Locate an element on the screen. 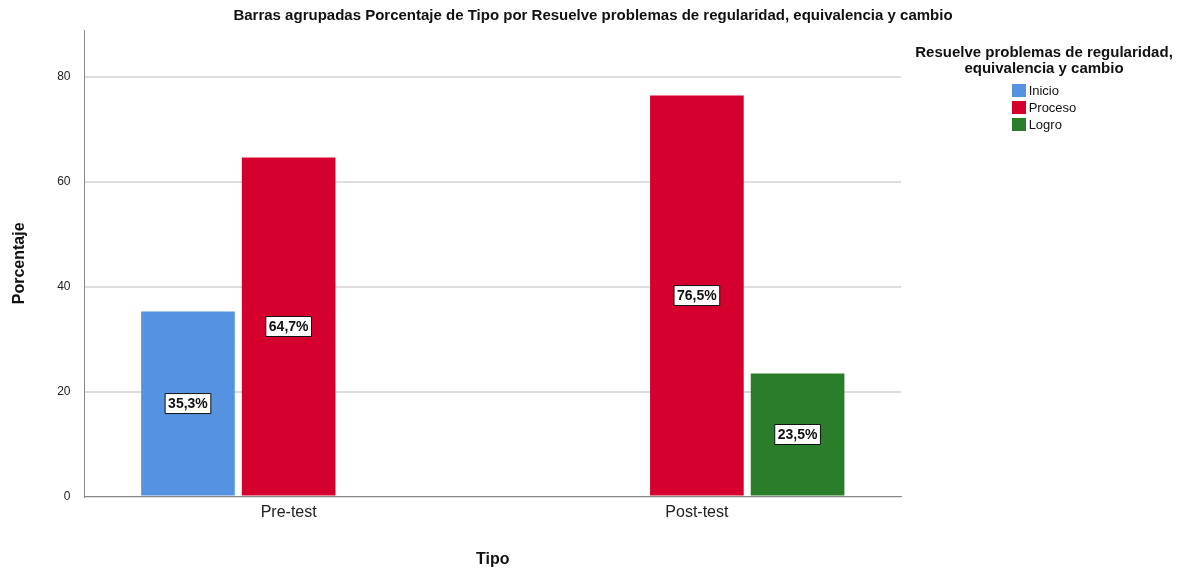 This screenshot has height=577, width=1186. data-label: 23,5% is located at coordinates (797, 434).